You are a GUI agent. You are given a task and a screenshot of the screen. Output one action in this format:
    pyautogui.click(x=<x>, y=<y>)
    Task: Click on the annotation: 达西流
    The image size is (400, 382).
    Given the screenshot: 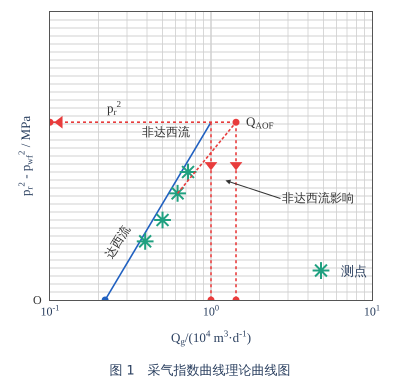 What is the action you would take?
    pyautogui.click(x=117, y=241)
    